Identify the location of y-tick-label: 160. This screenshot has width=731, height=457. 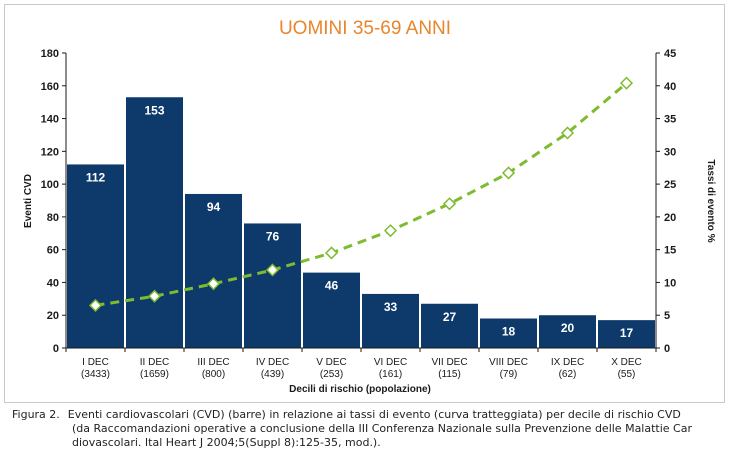
(50, 87).